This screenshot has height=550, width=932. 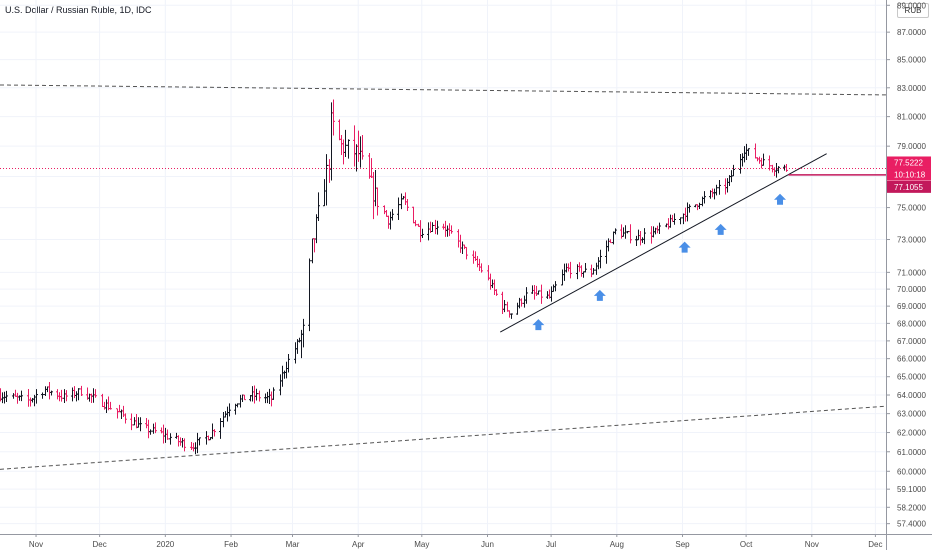 What do you see at coordinates (911, 471) in the screenshot?
I see `price-tick-label: 60.0000` at bounding box center [911, 471].